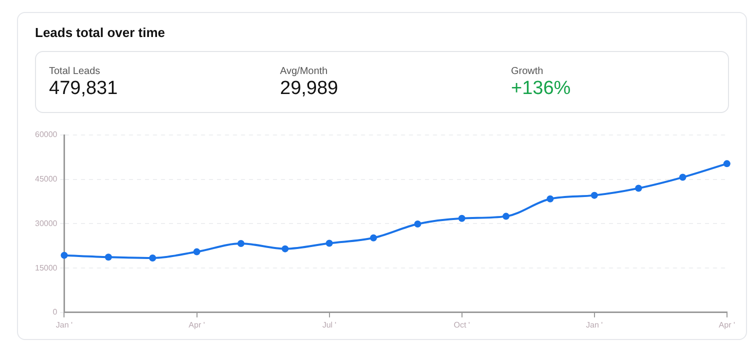 The height and width of the screenshot is (341, 749). What do you see at coordinates (100, 32) in the screenshot?
I see `text: Leads total over time` at bounding box center [100, 32].